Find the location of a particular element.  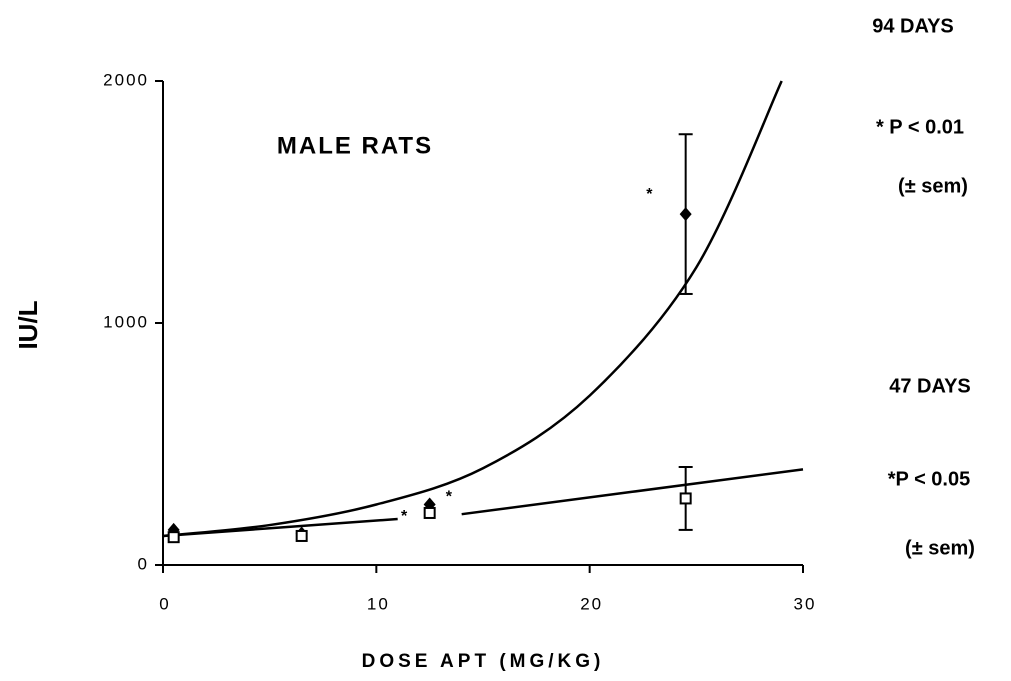

y-tick-label: 2000 is located at coordinates (126, 79).